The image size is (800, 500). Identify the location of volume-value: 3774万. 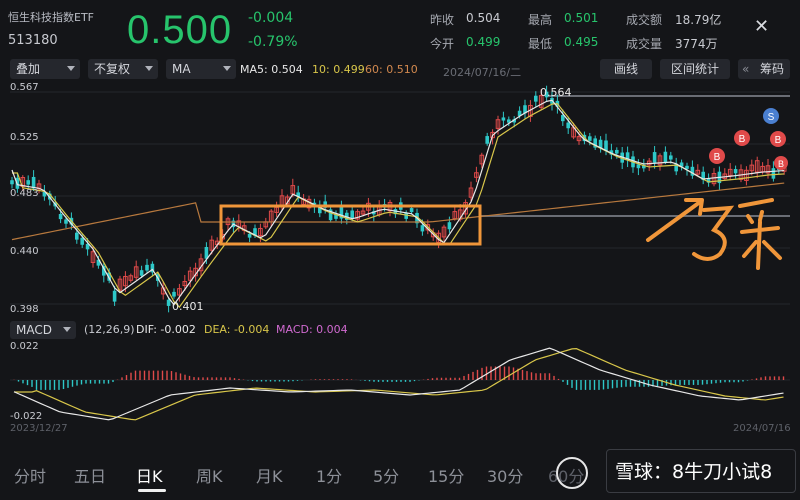
(696, 44).